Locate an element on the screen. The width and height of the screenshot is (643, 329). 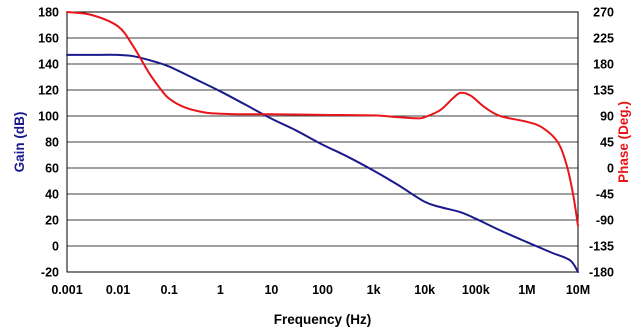
y2-tick-label: -135 is located at coordinates (601, 247).